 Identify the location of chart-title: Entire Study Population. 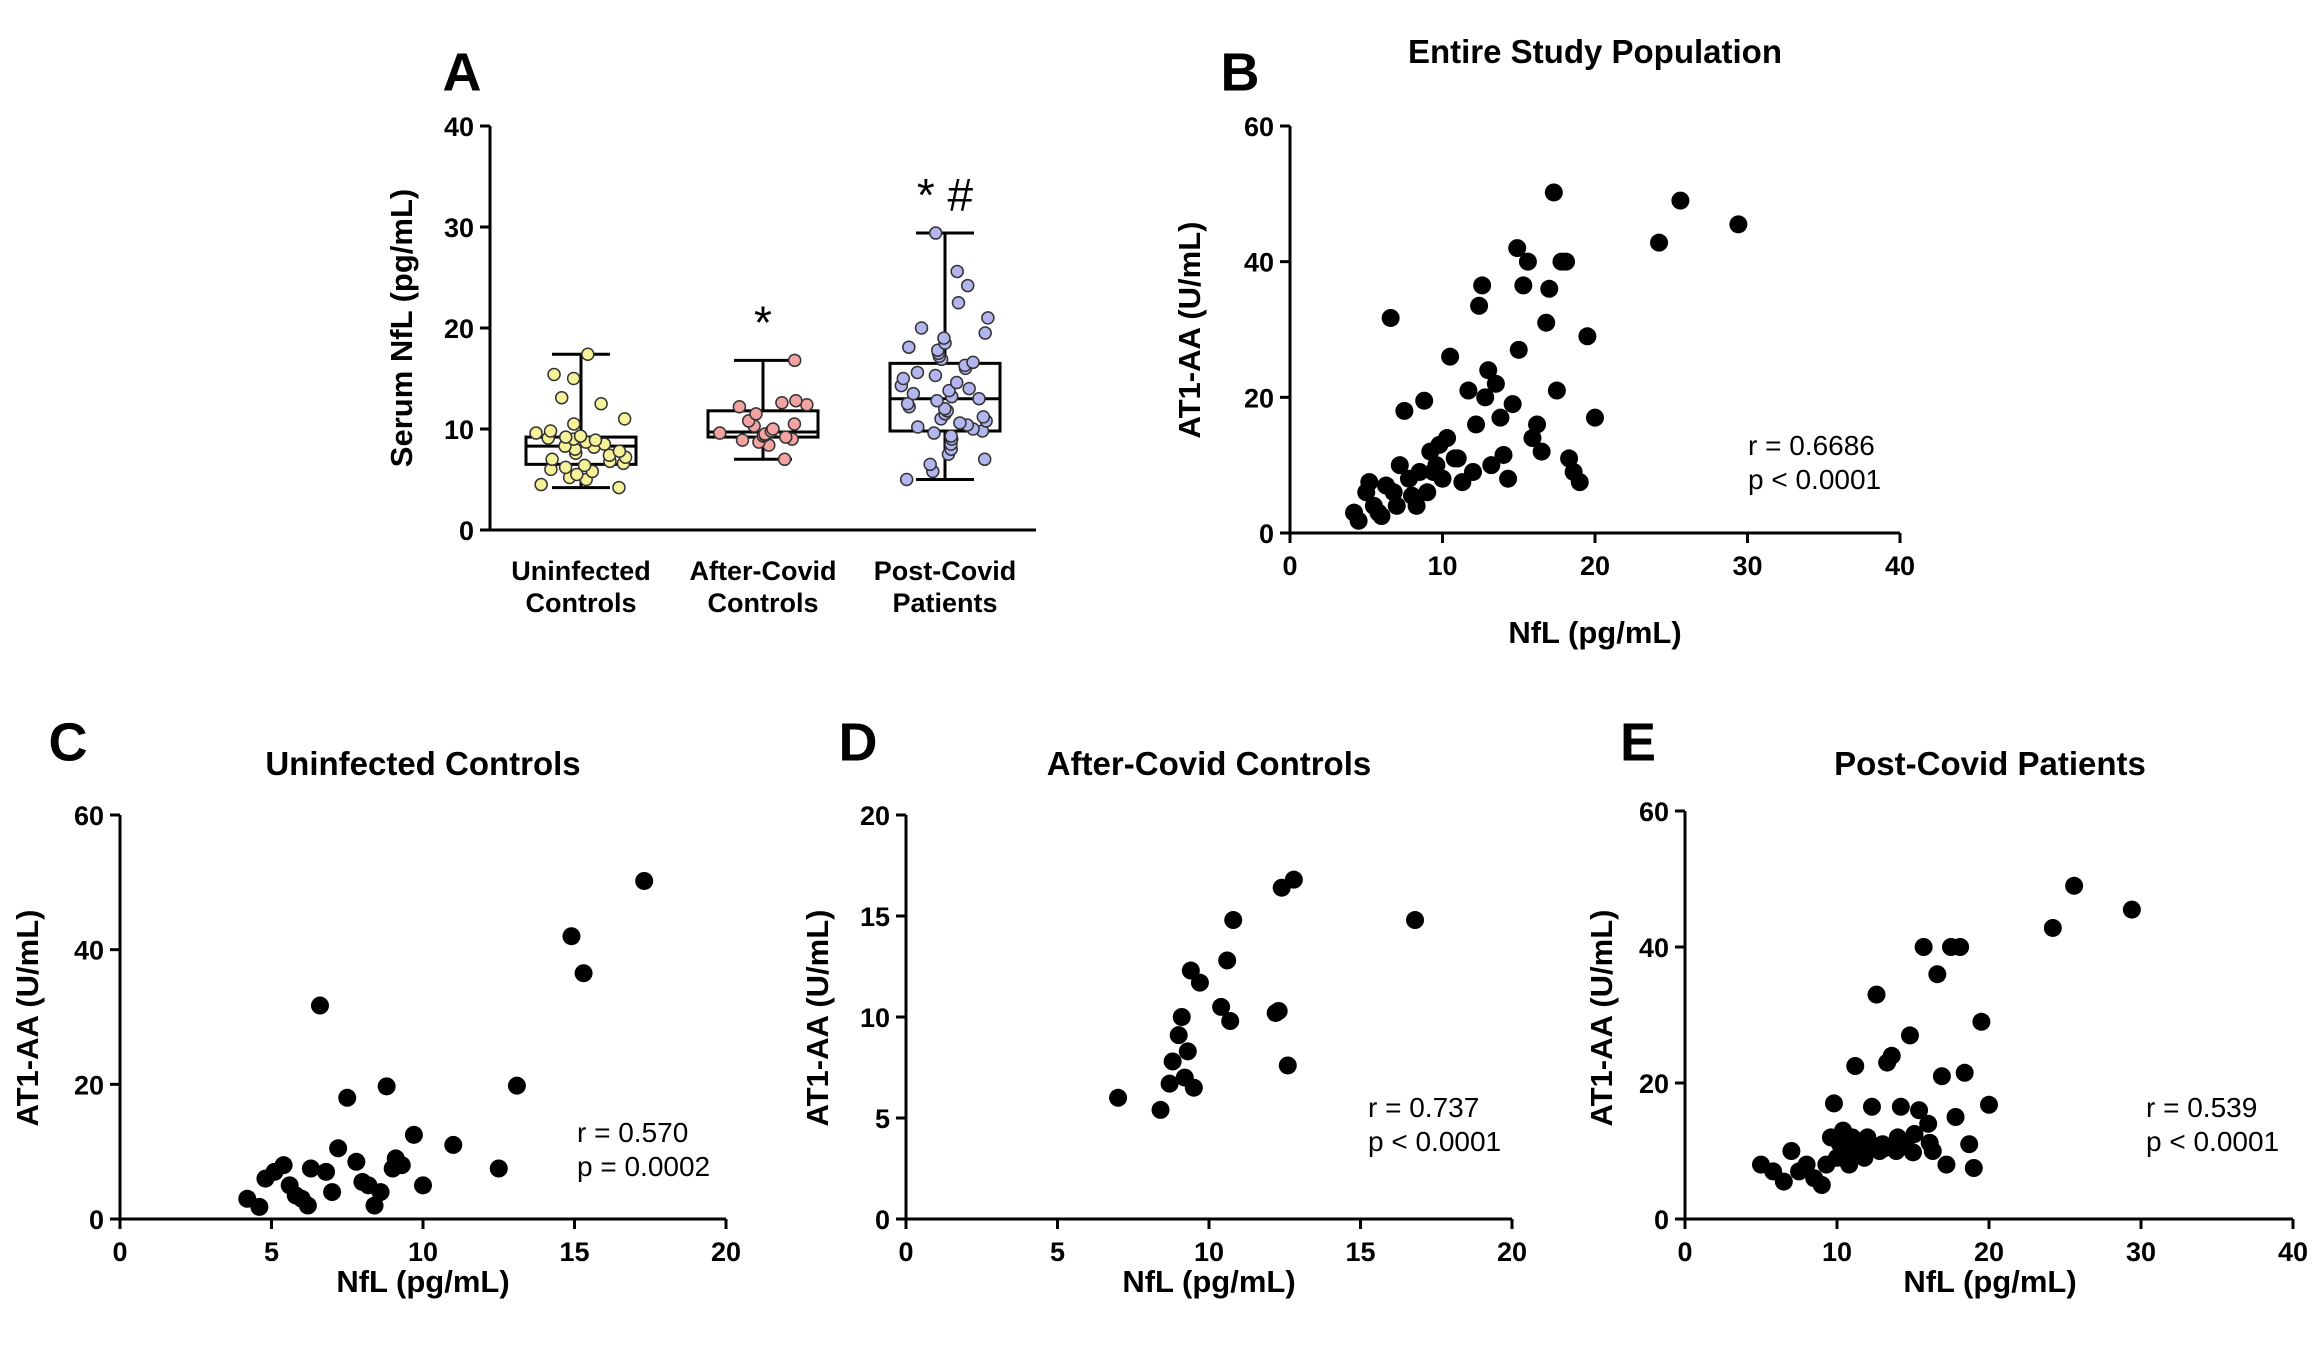
(1595, 51).